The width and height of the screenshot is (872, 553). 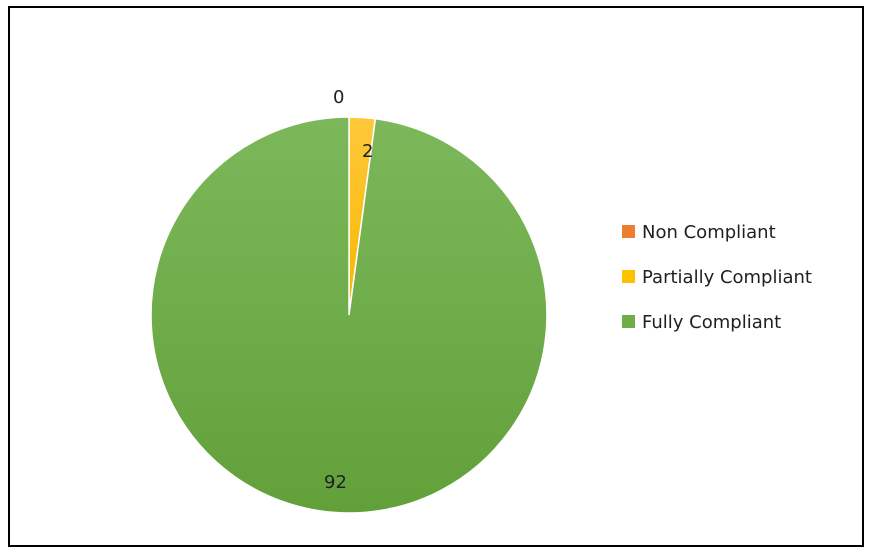 What do you see at coordinates (709, 232) in the screenshot?
I see `legend-label-non-compliant: Non Compliant` at bounding box center [709, 232].